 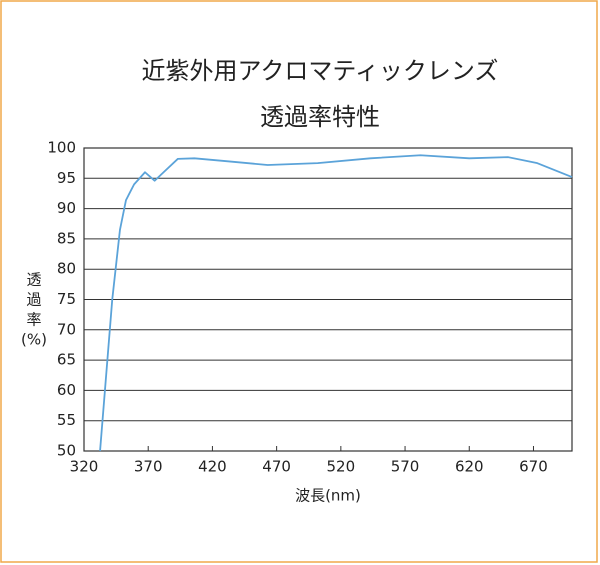 I want to click on x-tick-label: 420, so click(x=212, y=467).